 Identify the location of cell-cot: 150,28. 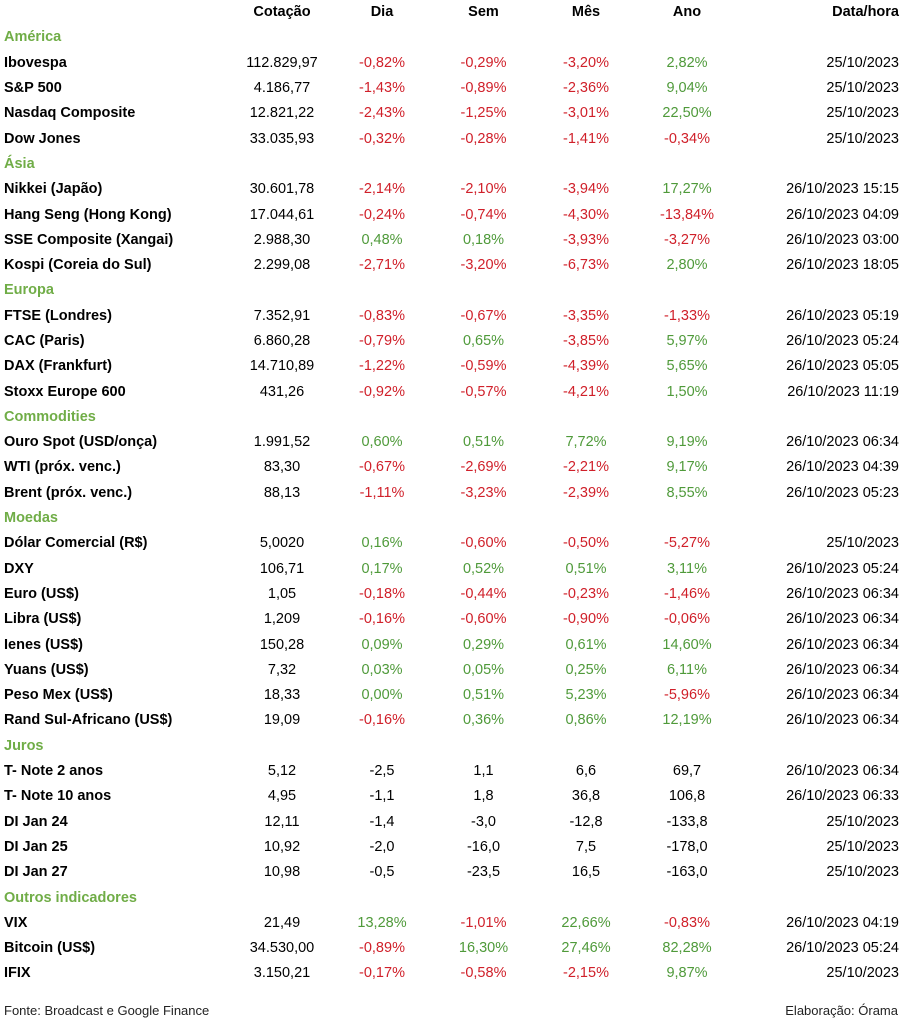
(282, 645).